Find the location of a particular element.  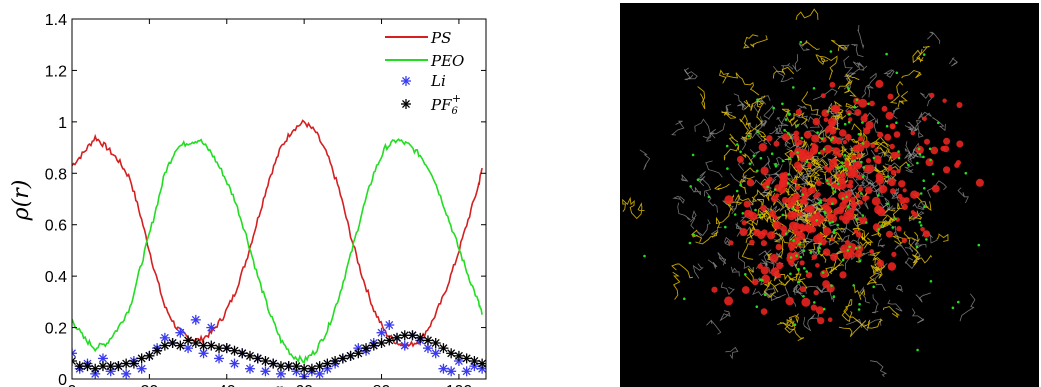

legend-ps-label: PS is located at coordinates (440, 38).